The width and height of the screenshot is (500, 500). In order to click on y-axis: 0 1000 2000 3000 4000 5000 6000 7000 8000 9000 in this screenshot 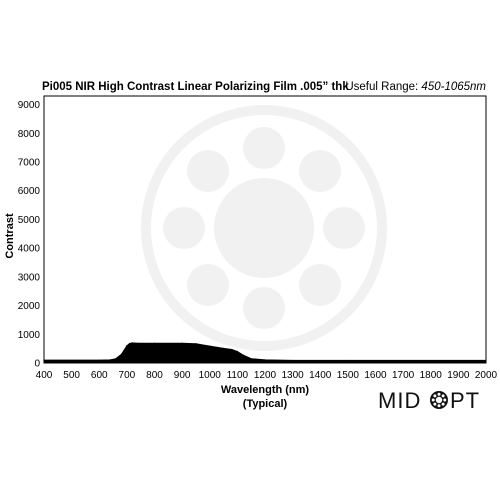, I will do `click(29, 234)`.